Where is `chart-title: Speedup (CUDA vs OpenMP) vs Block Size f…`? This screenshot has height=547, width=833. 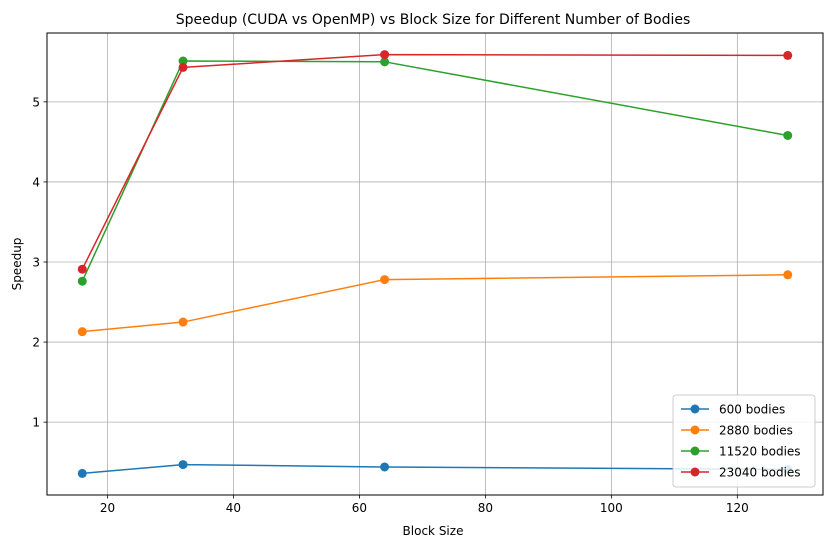 chart-title: Speedup (CUDA vs OpenMP) vs Block Size f… is located at coordinates (433, 20).